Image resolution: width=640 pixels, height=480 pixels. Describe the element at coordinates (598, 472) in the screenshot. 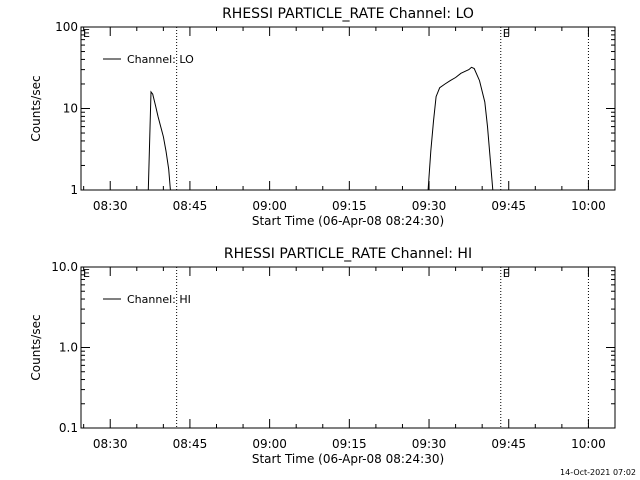

I see `footer-timestamp: 14-Oct-2021 07:02` at that location.